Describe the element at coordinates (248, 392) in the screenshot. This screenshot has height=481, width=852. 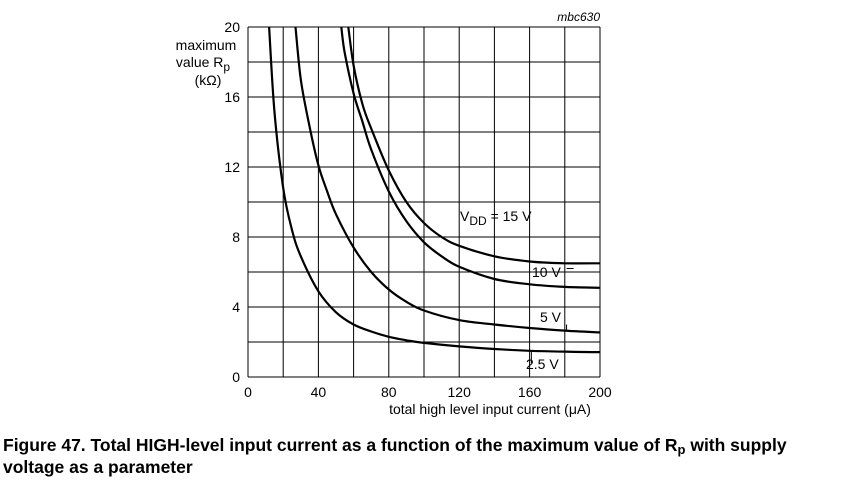
I see `x-tick-label: 0` at that location.